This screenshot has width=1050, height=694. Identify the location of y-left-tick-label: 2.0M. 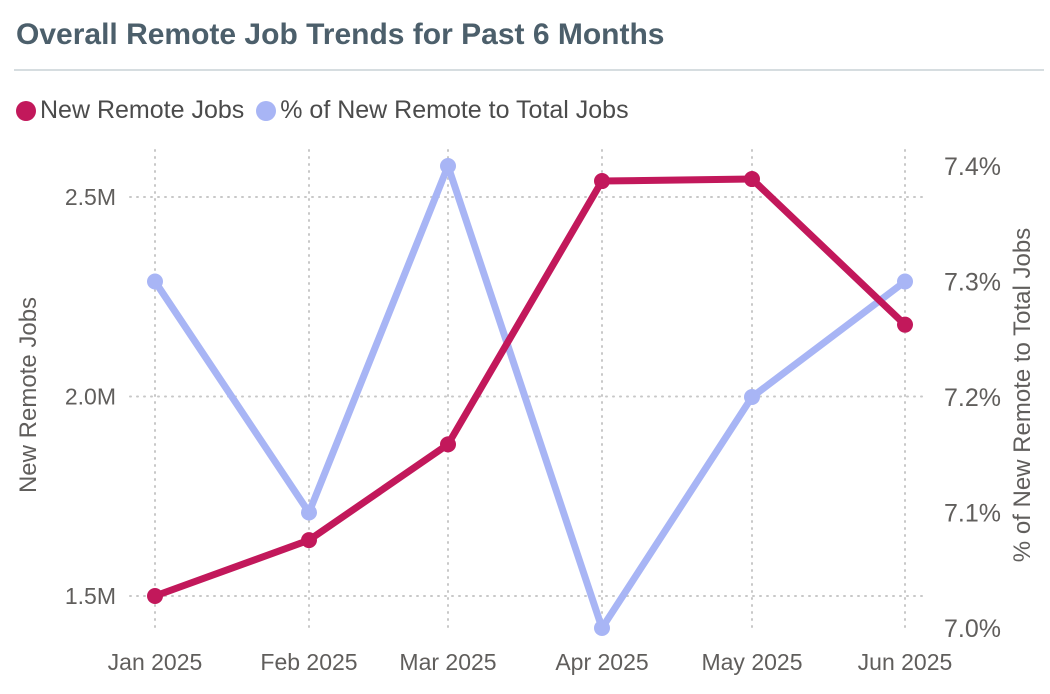
(90, 397).